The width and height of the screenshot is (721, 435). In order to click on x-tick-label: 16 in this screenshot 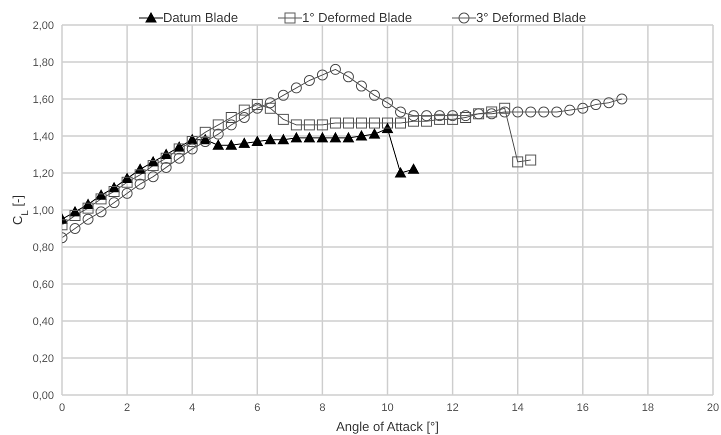, I will do `click(582, 408)`.